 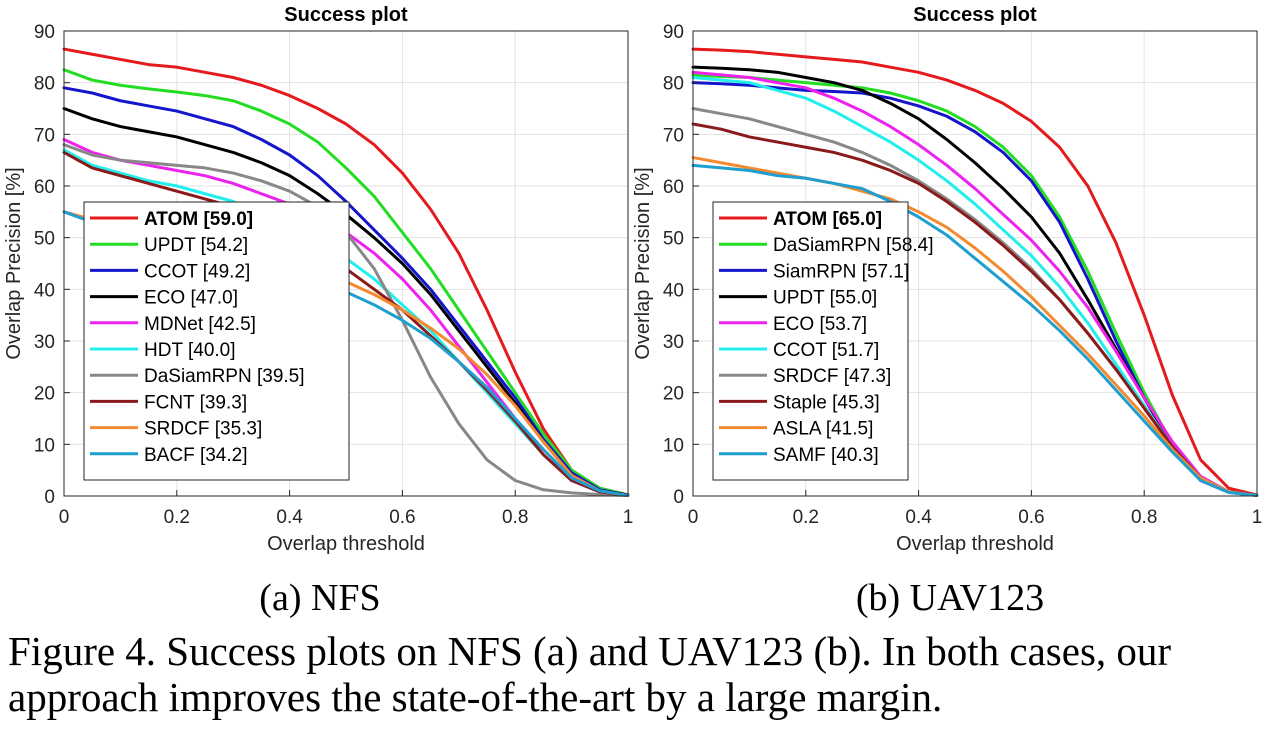 I want to click on subcaption-uav123: (b) UAV123, so click(x=950, y=598).